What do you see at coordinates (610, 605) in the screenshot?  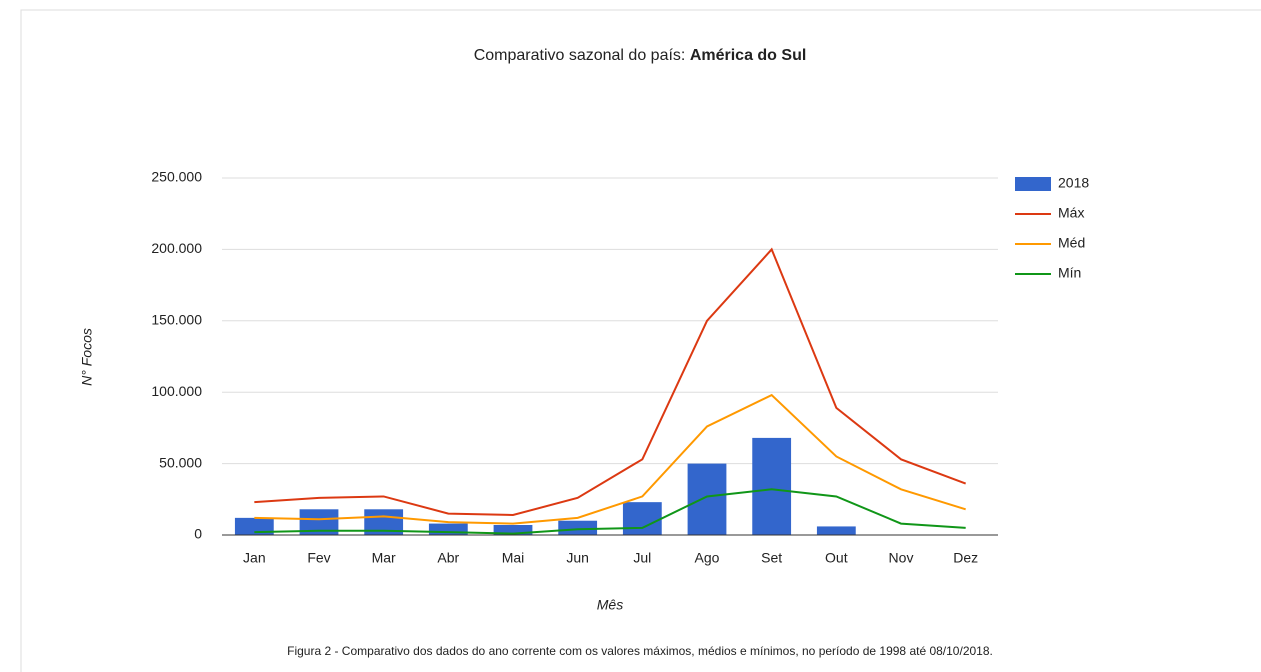 I see `x-axis-label: Mês` at bounding box center [610, 605].